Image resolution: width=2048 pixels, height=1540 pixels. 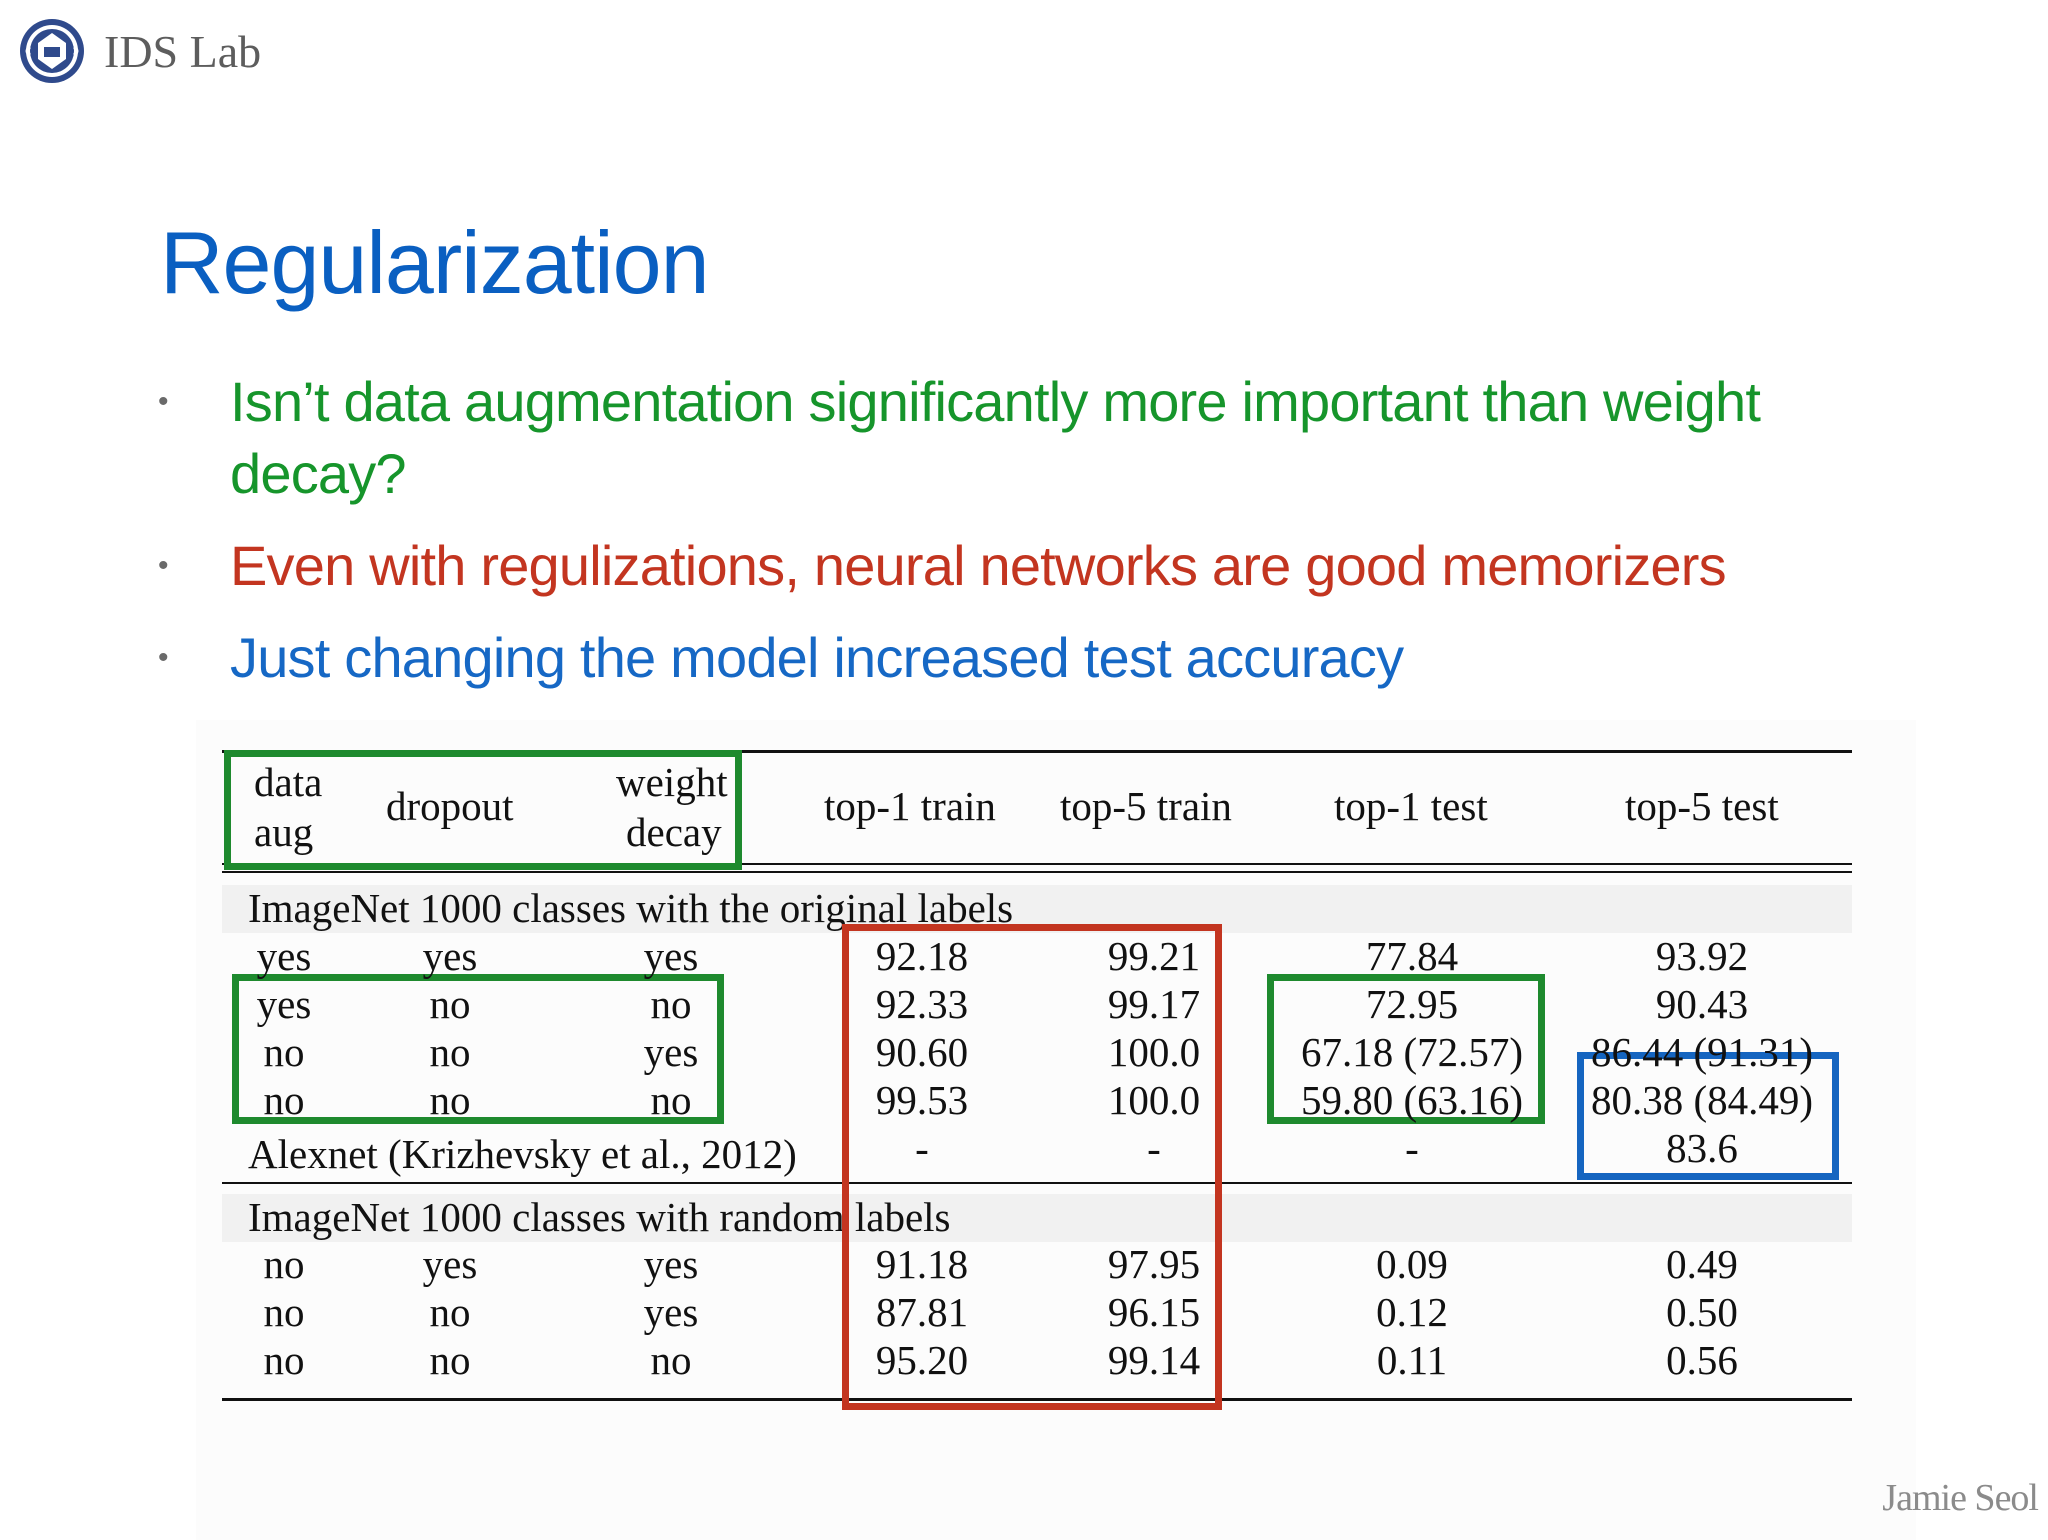 I want to click on top5-test-cell: 93.92, so click(x=1702, y=956).